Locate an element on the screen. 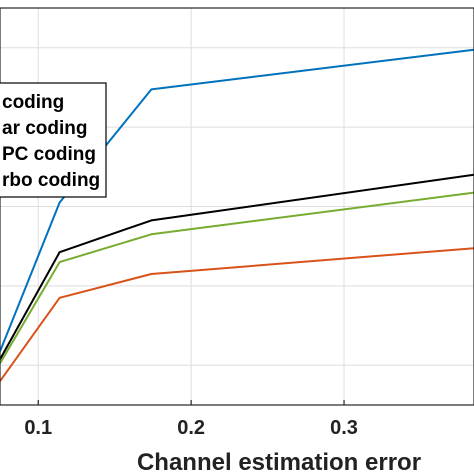 The width and height of the screenshot is (474, 474). legend-entry-2: ar coding is located at coordinates (45, 128).